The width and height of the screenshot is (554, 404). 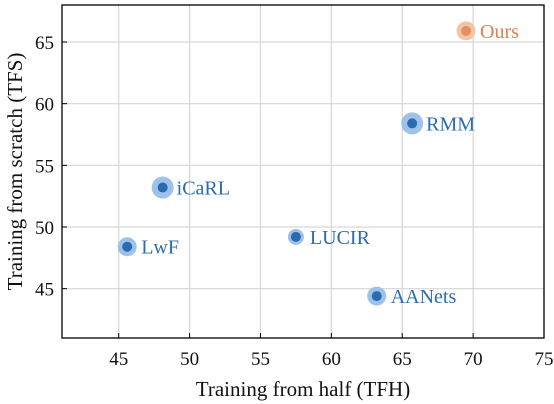 I want to click on y-tick-label: 65, so click(x=44, y=43).